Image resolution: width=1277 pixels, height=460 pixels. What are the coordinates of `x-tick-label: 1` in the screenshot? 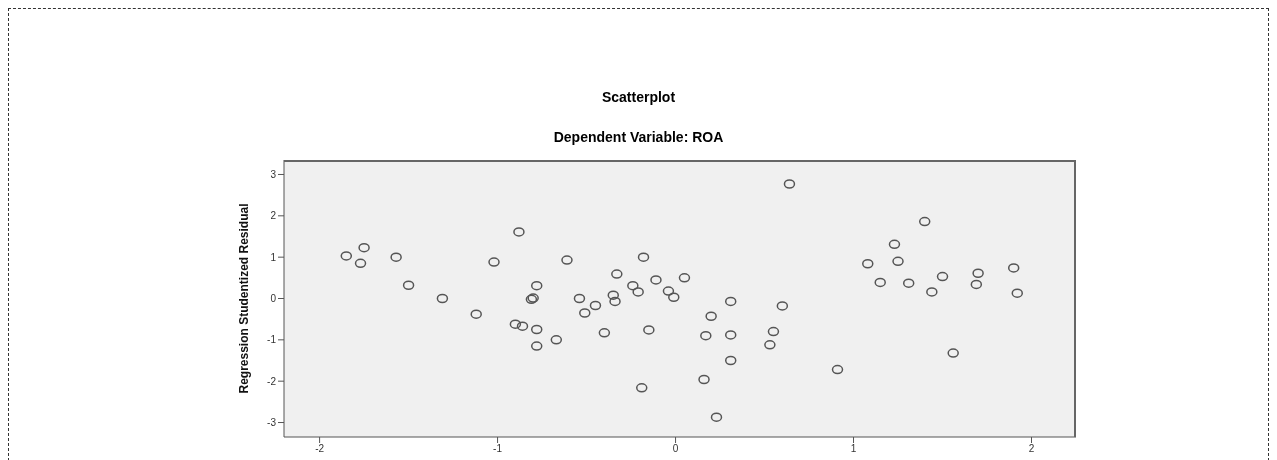 It's located at (853, 449).